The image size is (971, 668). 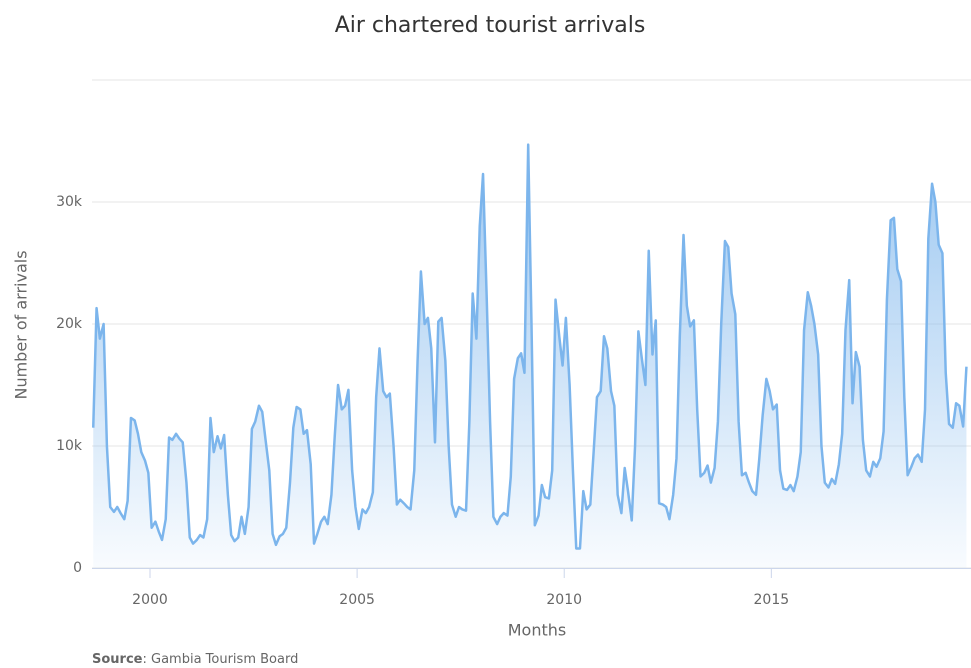 I want to click on y-tick-label: 20k, so click(x=69, y=324).